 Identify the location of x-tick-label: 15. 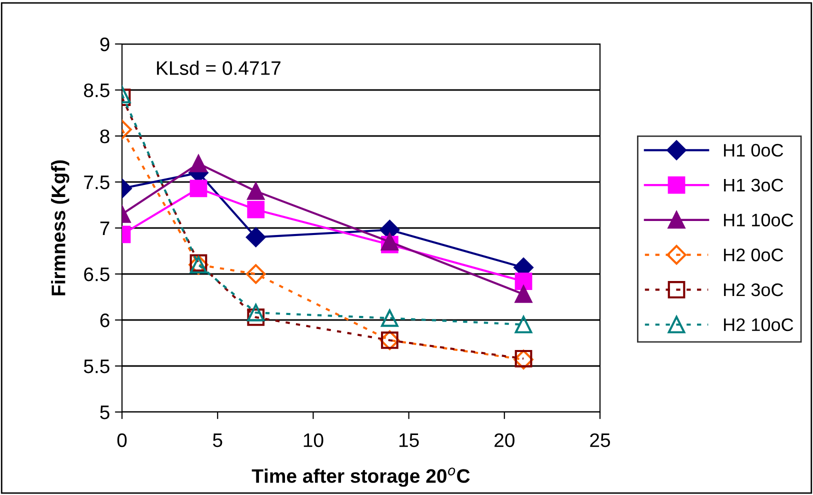
(409, 441).